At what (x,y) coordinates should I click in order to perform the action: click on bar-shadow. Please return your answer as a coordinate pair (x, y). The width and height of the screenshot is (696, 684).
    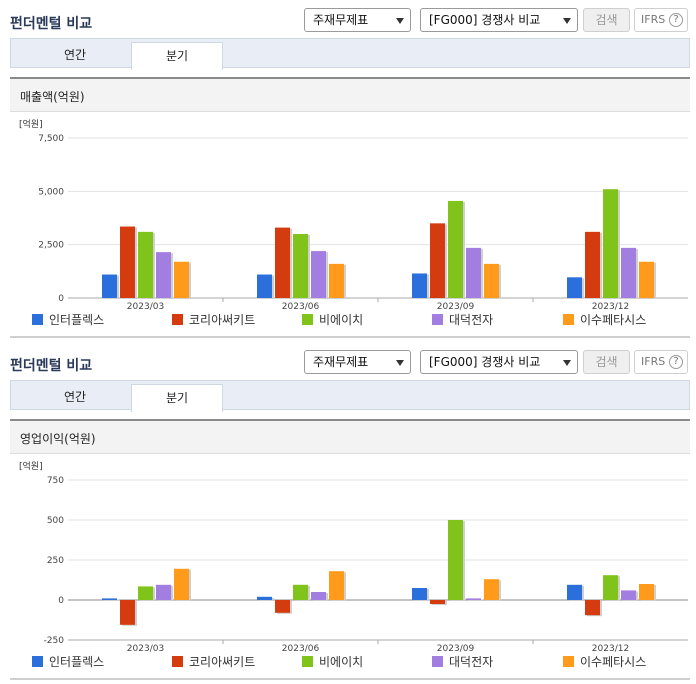
    Looking at the image, I should click on (475, 600).